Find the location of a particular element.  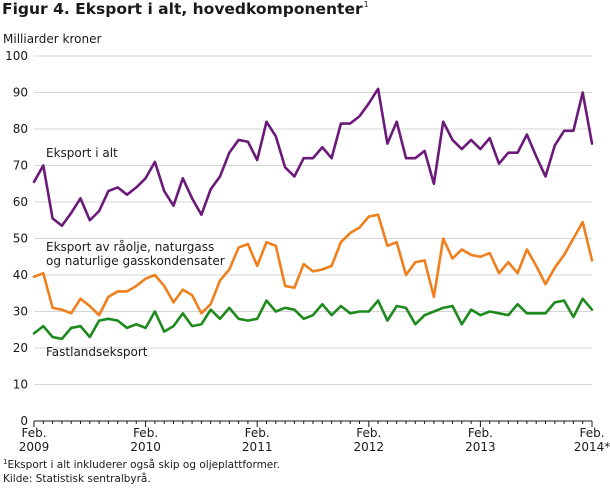

y-tick-label-90: 90 is located at coordinates (20, 93).